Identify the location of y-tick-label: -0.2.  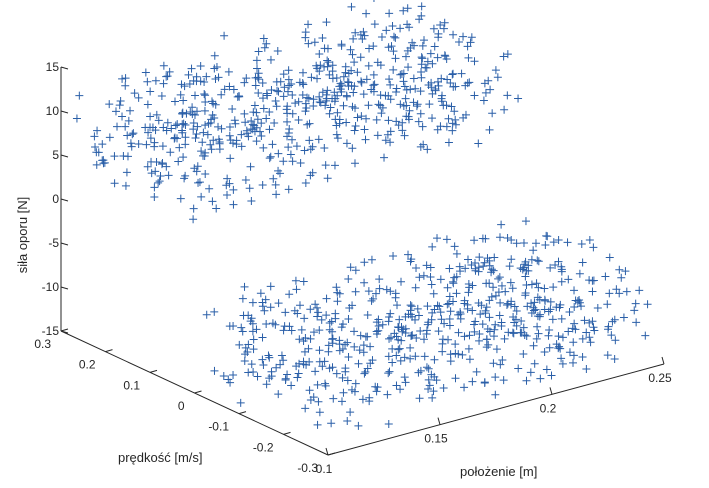
(263, 447).